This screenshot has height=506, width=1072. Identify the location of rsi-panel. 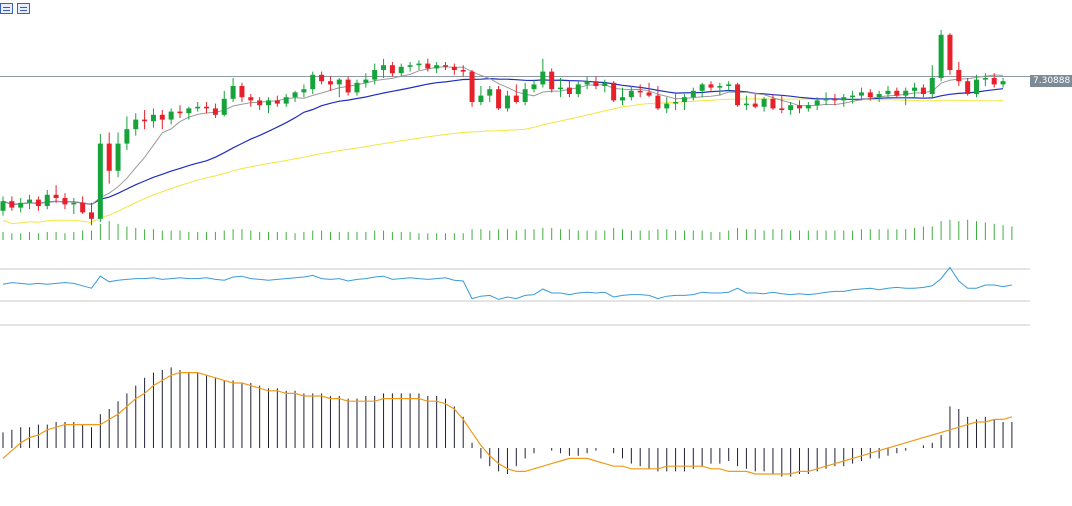
(515, 296).